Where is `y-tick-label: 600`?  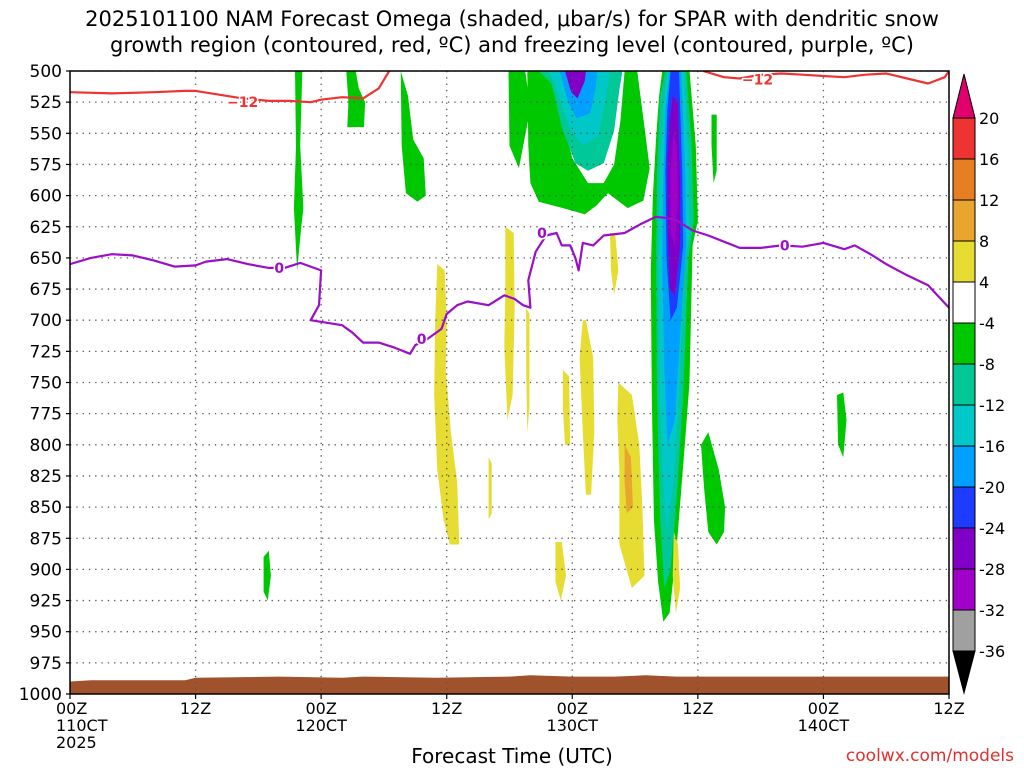
y-tick-label: 600 is located at coordinates (46, 197).